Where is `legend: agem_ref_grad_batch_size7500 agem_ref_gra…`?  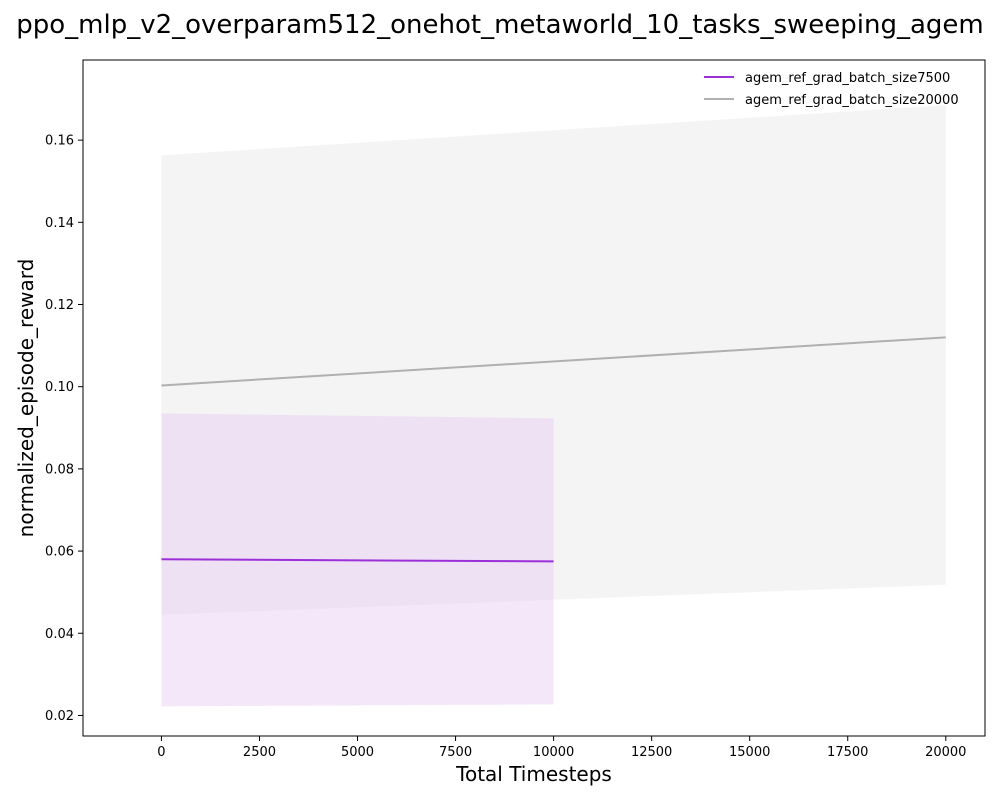 legend: agem_ref_grad_batch_size7500 agem_ref_gra… is located at coordinates (831, 89).